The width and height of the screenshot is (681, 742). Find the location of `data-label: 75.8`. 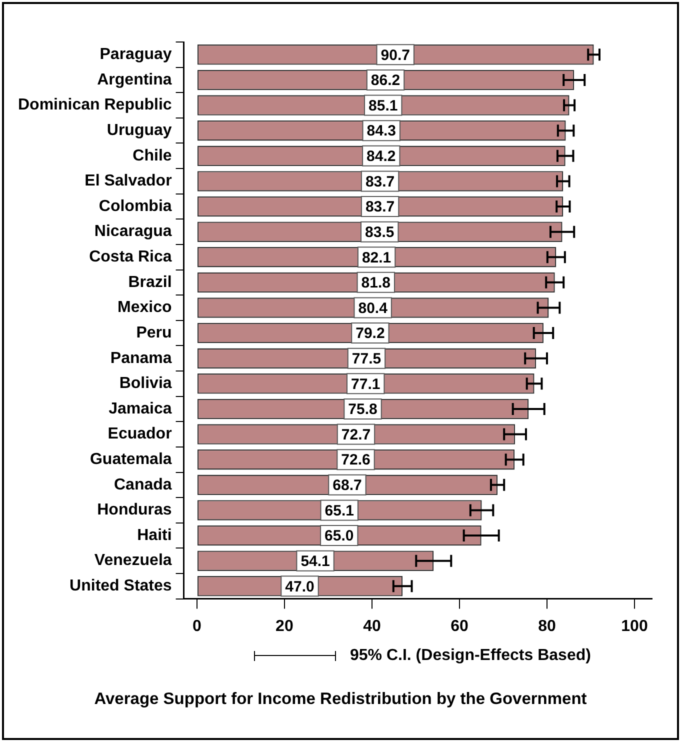

data-label: 75.8 is located at coordinates (363, 409).